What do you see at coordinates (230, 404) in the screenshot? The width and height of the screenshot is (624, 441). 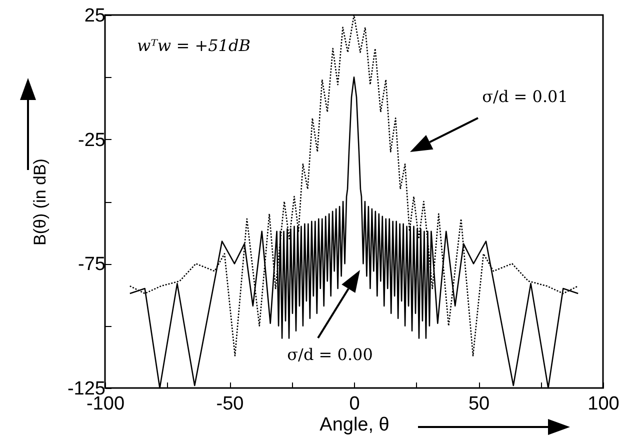 I see `x-tick-label: -50` at bounding box center [230, 404].